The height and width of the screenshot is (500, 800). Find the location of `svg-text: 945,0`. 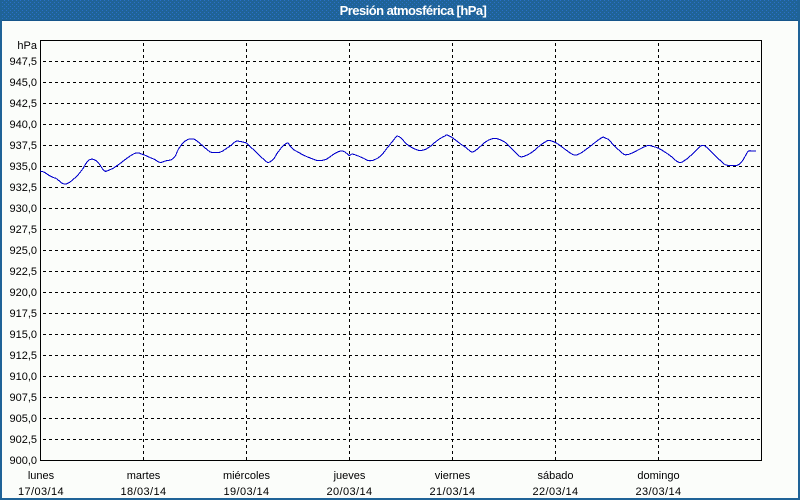

svg-text: 945,0 is located at coordinates (23, 83).